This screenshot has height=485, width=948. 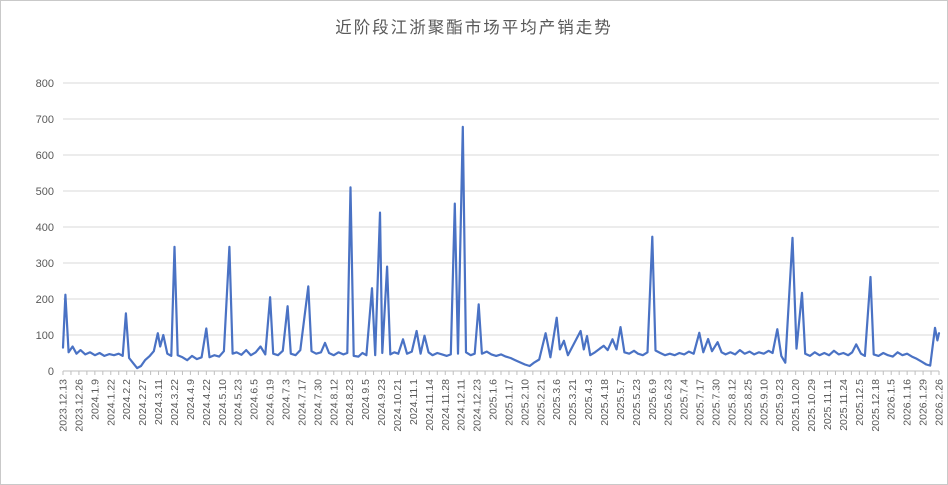 I want to click on x-tick-label: 2026.1.16, so click(x=908, y=402).